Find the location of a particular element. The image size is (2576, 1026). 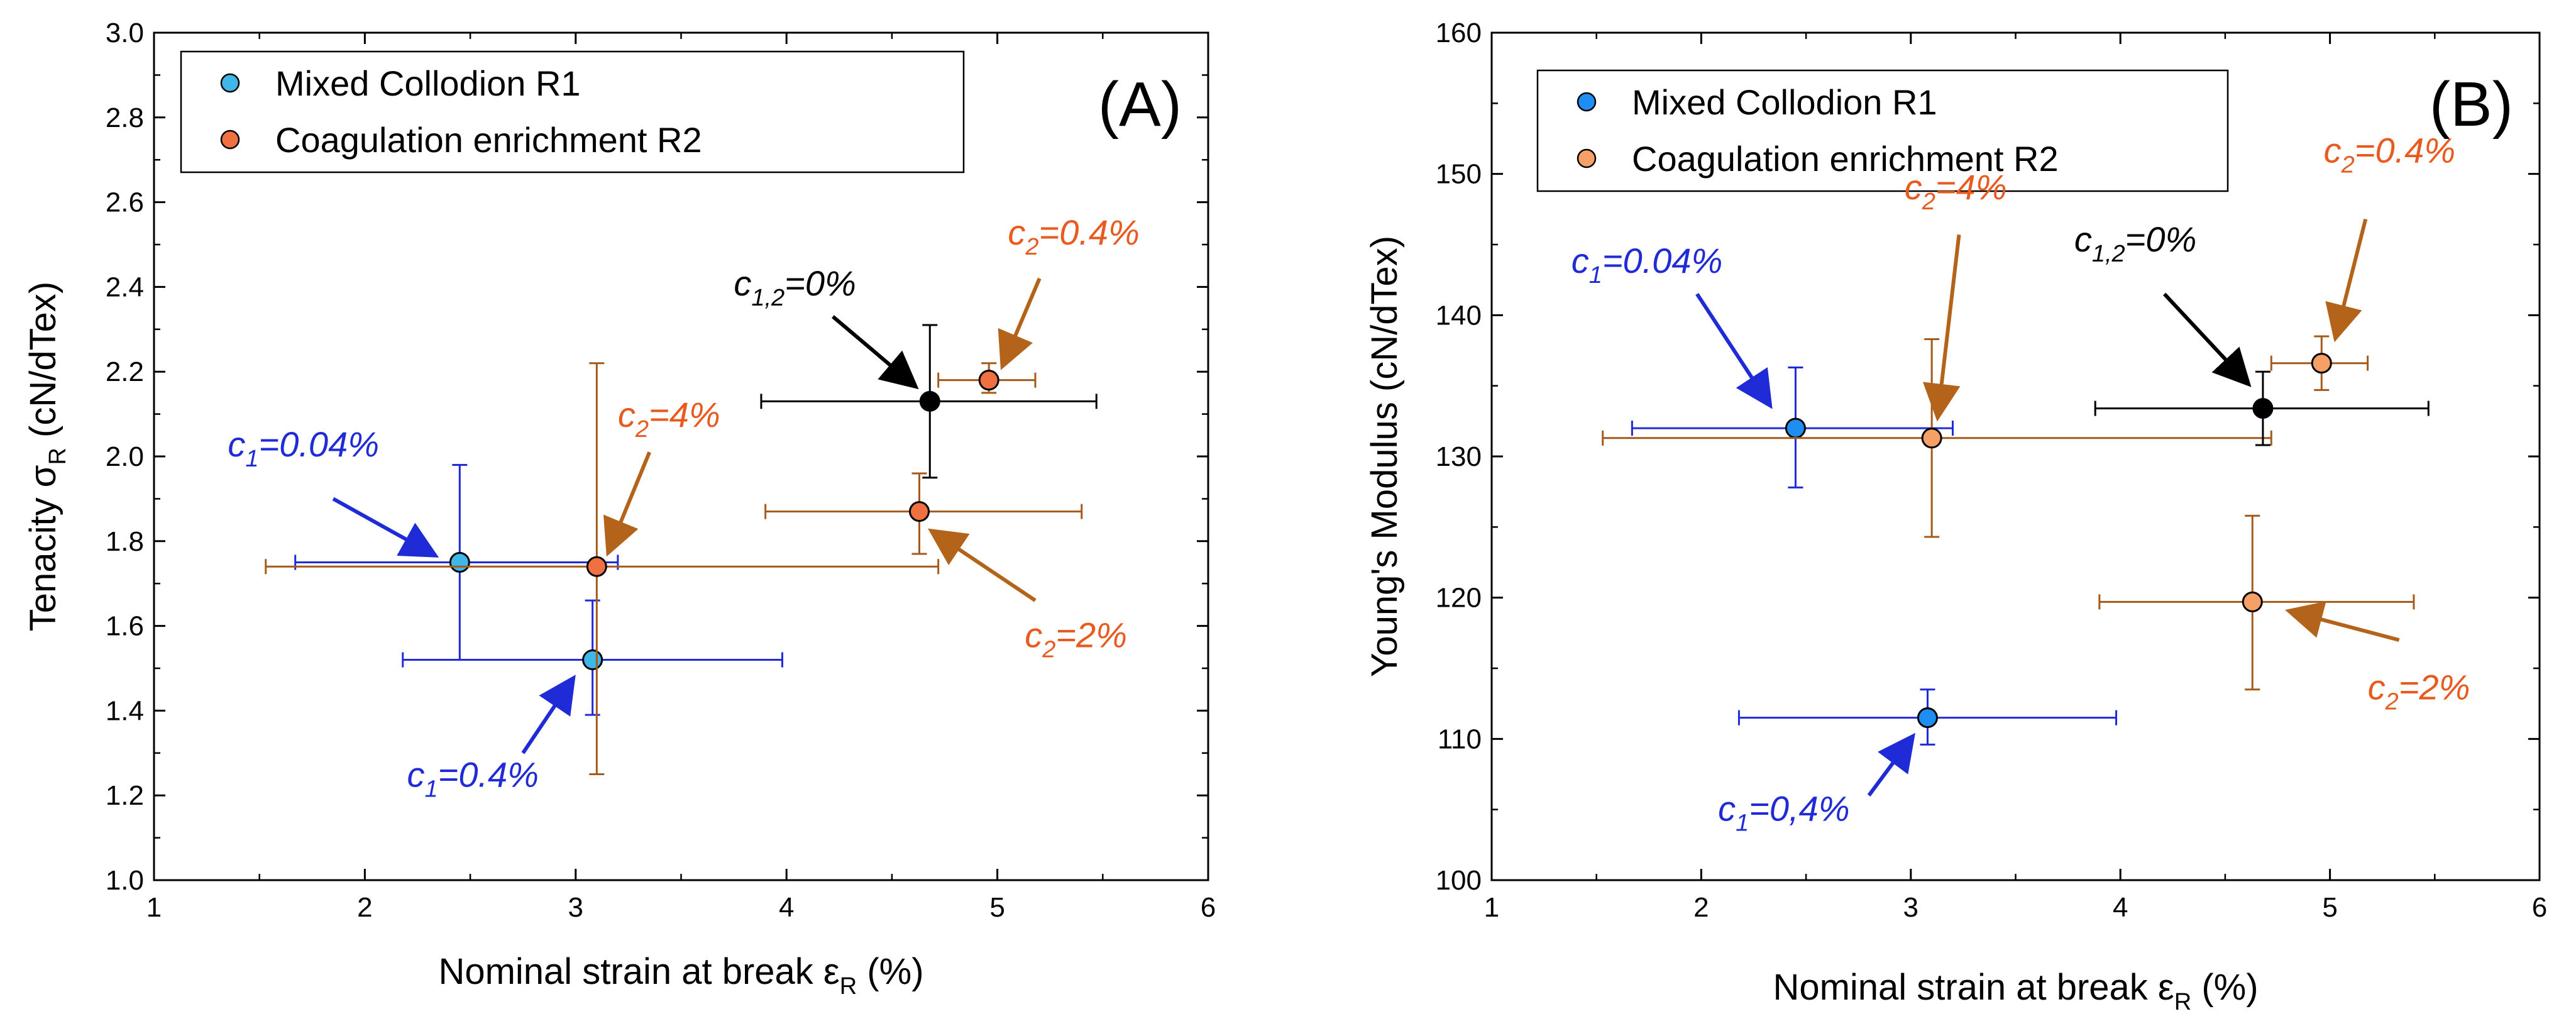

y-axis-label-subscript: R is located at coordinates (58, 456).